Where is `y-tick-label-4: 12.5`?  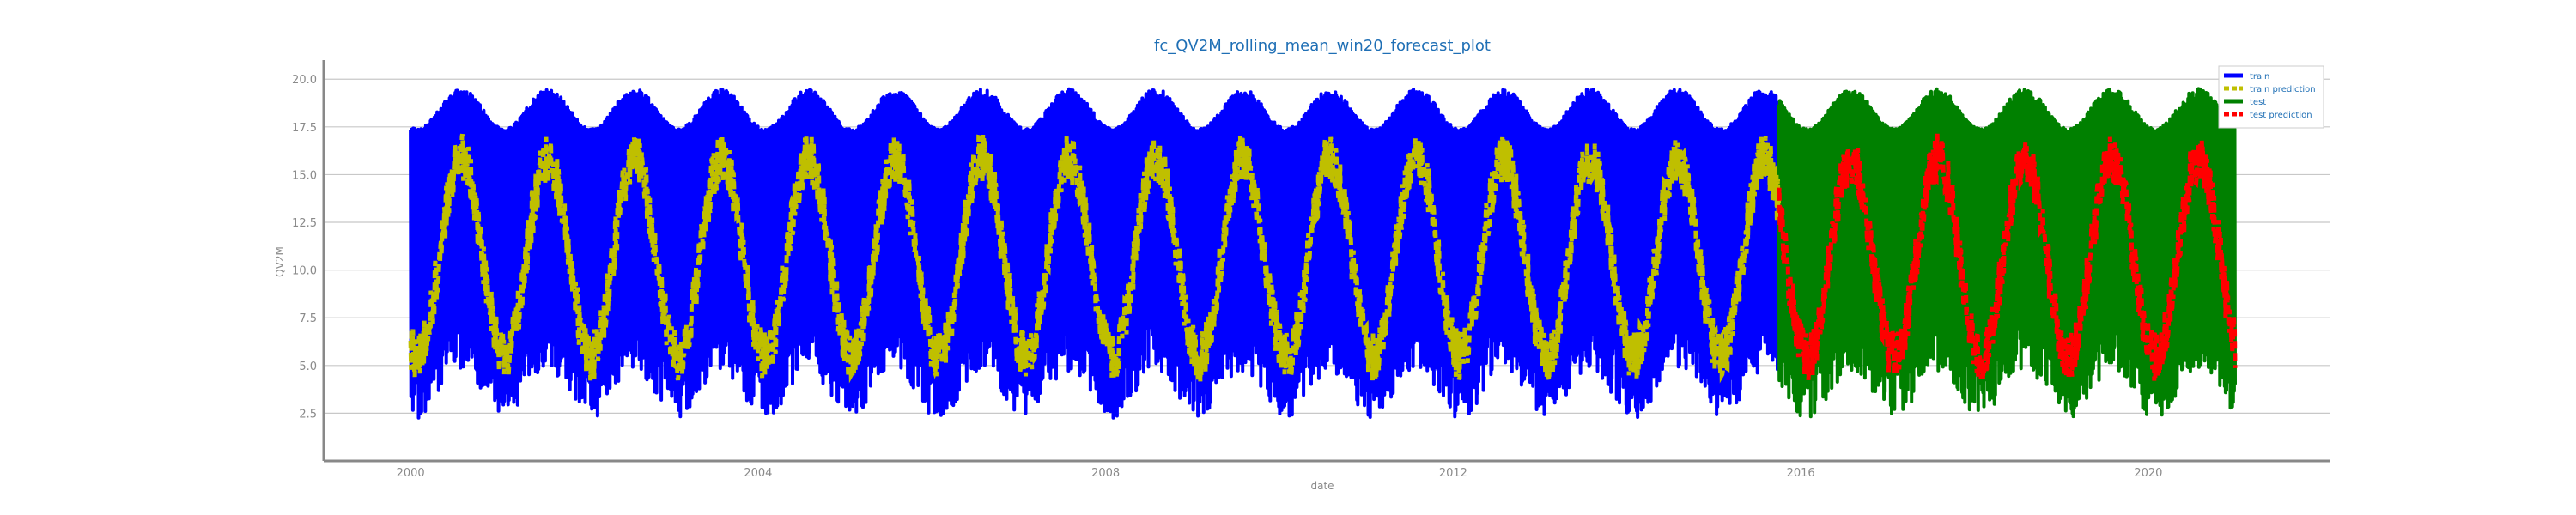
y-tick-label-4: 12.5 is located at coordinates (304, 223).